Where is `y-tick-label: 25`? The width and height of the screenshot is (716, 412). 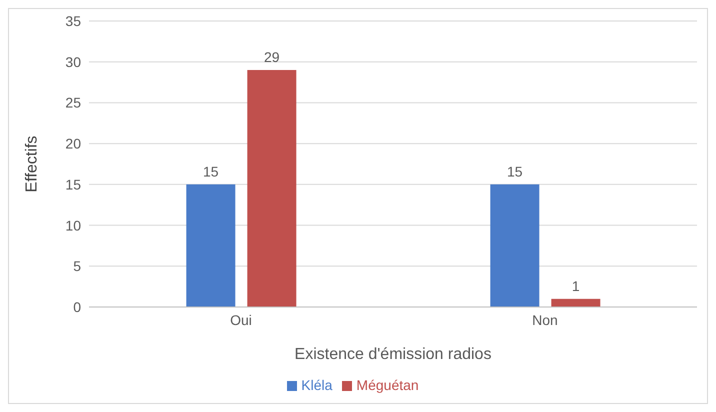
y-tick-label: 25 is located at coordinates (73, 102).